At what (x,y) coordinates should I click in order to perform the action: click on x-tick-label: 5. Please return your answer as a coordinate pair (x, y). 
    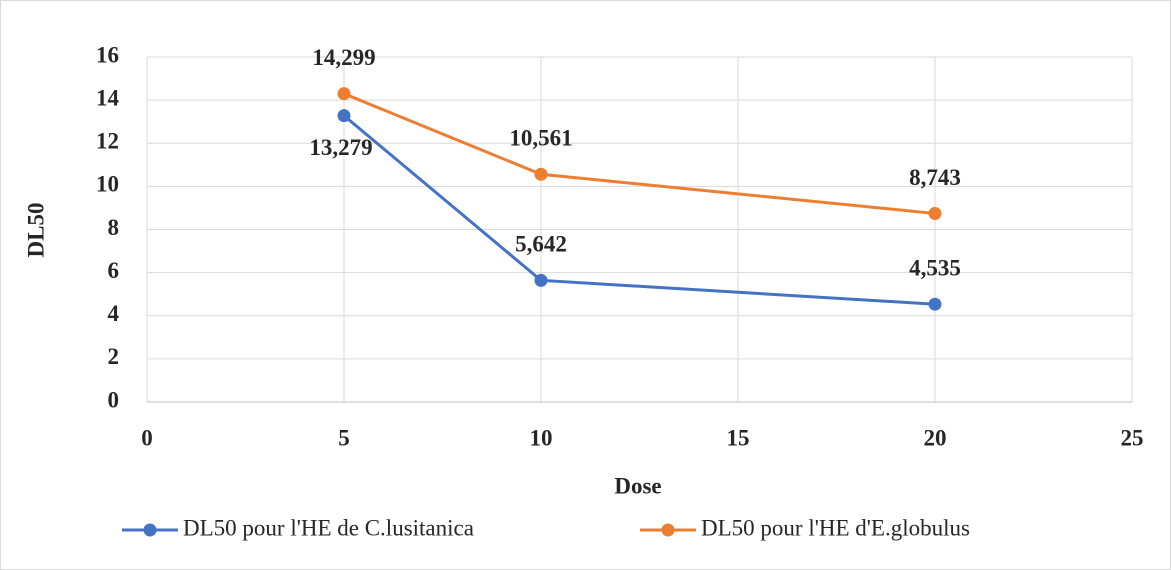
    Looking at the image, I should click on (344, 437).